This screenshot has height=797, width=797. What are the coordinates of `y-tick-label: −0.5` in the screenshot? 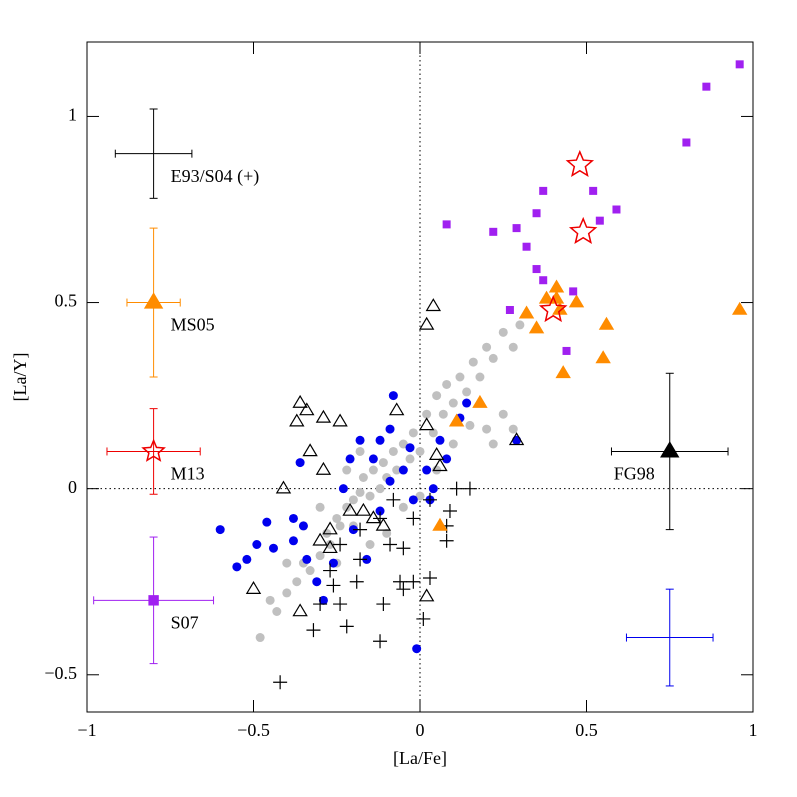 It's located at (60, 673).